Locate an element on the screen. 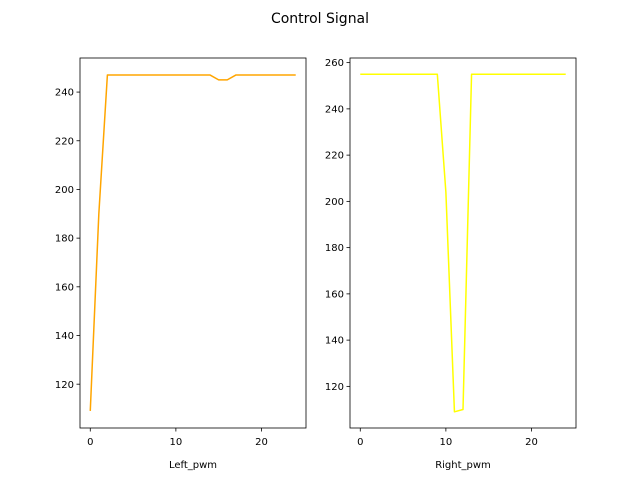 The width and height of the screenshot is (640, 480). x-axis-label: Left_pwm is located at coordinates (193, 465).